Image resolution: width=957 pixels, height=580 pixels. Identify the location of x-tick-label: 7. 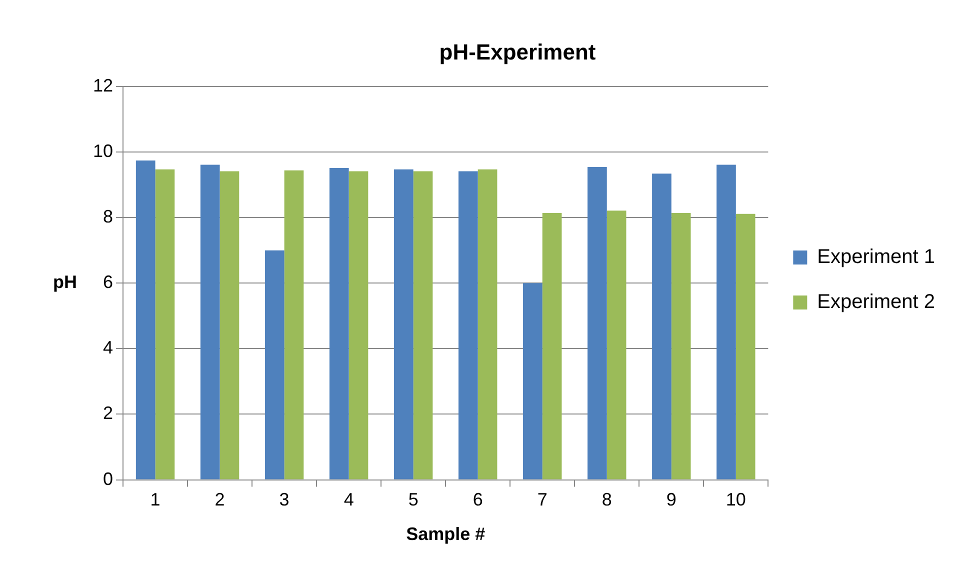
(542, 500).